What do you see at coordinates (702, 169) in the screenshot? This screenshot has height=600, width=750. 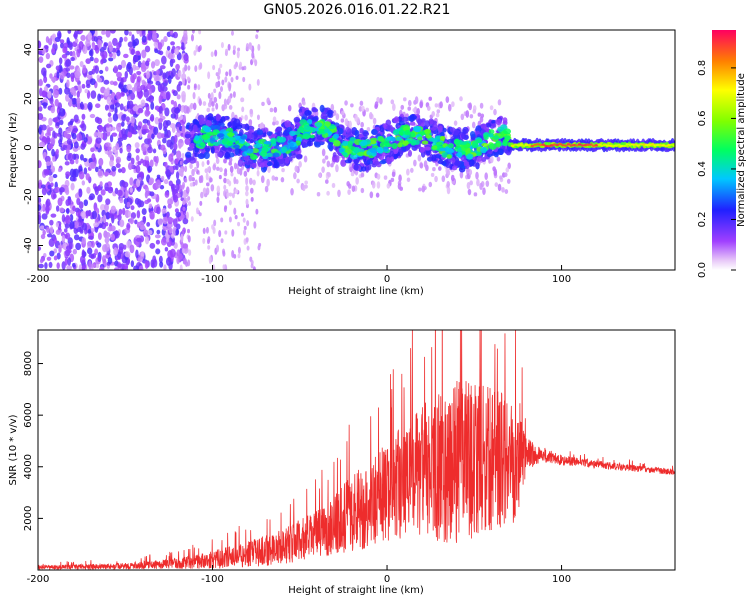 I see `colorbar-tick-label: 0.4` at bounding box center [702, 169].